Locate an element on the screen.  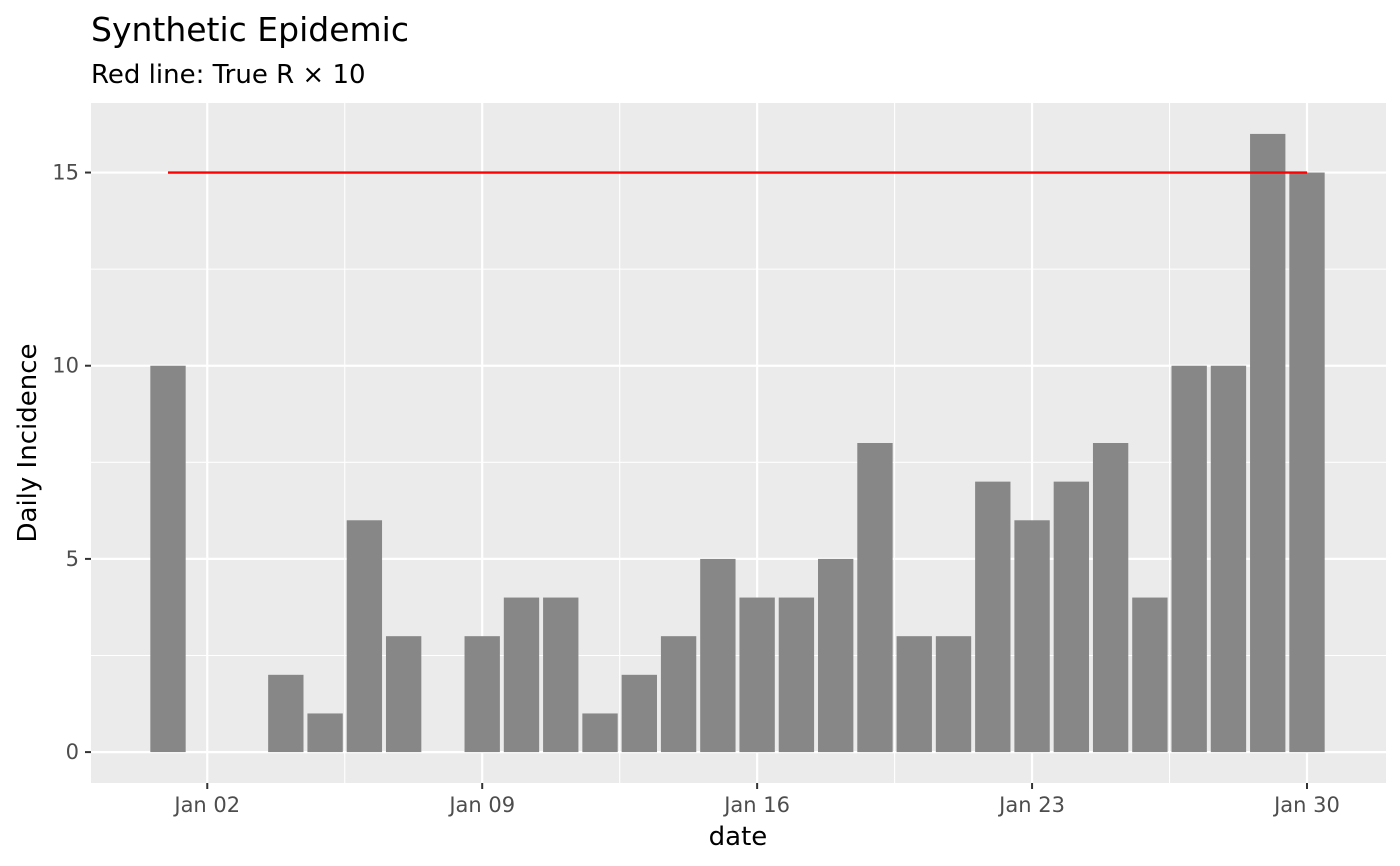
y-axis: 0 5 10 15 is located at coordinates (71, 462).